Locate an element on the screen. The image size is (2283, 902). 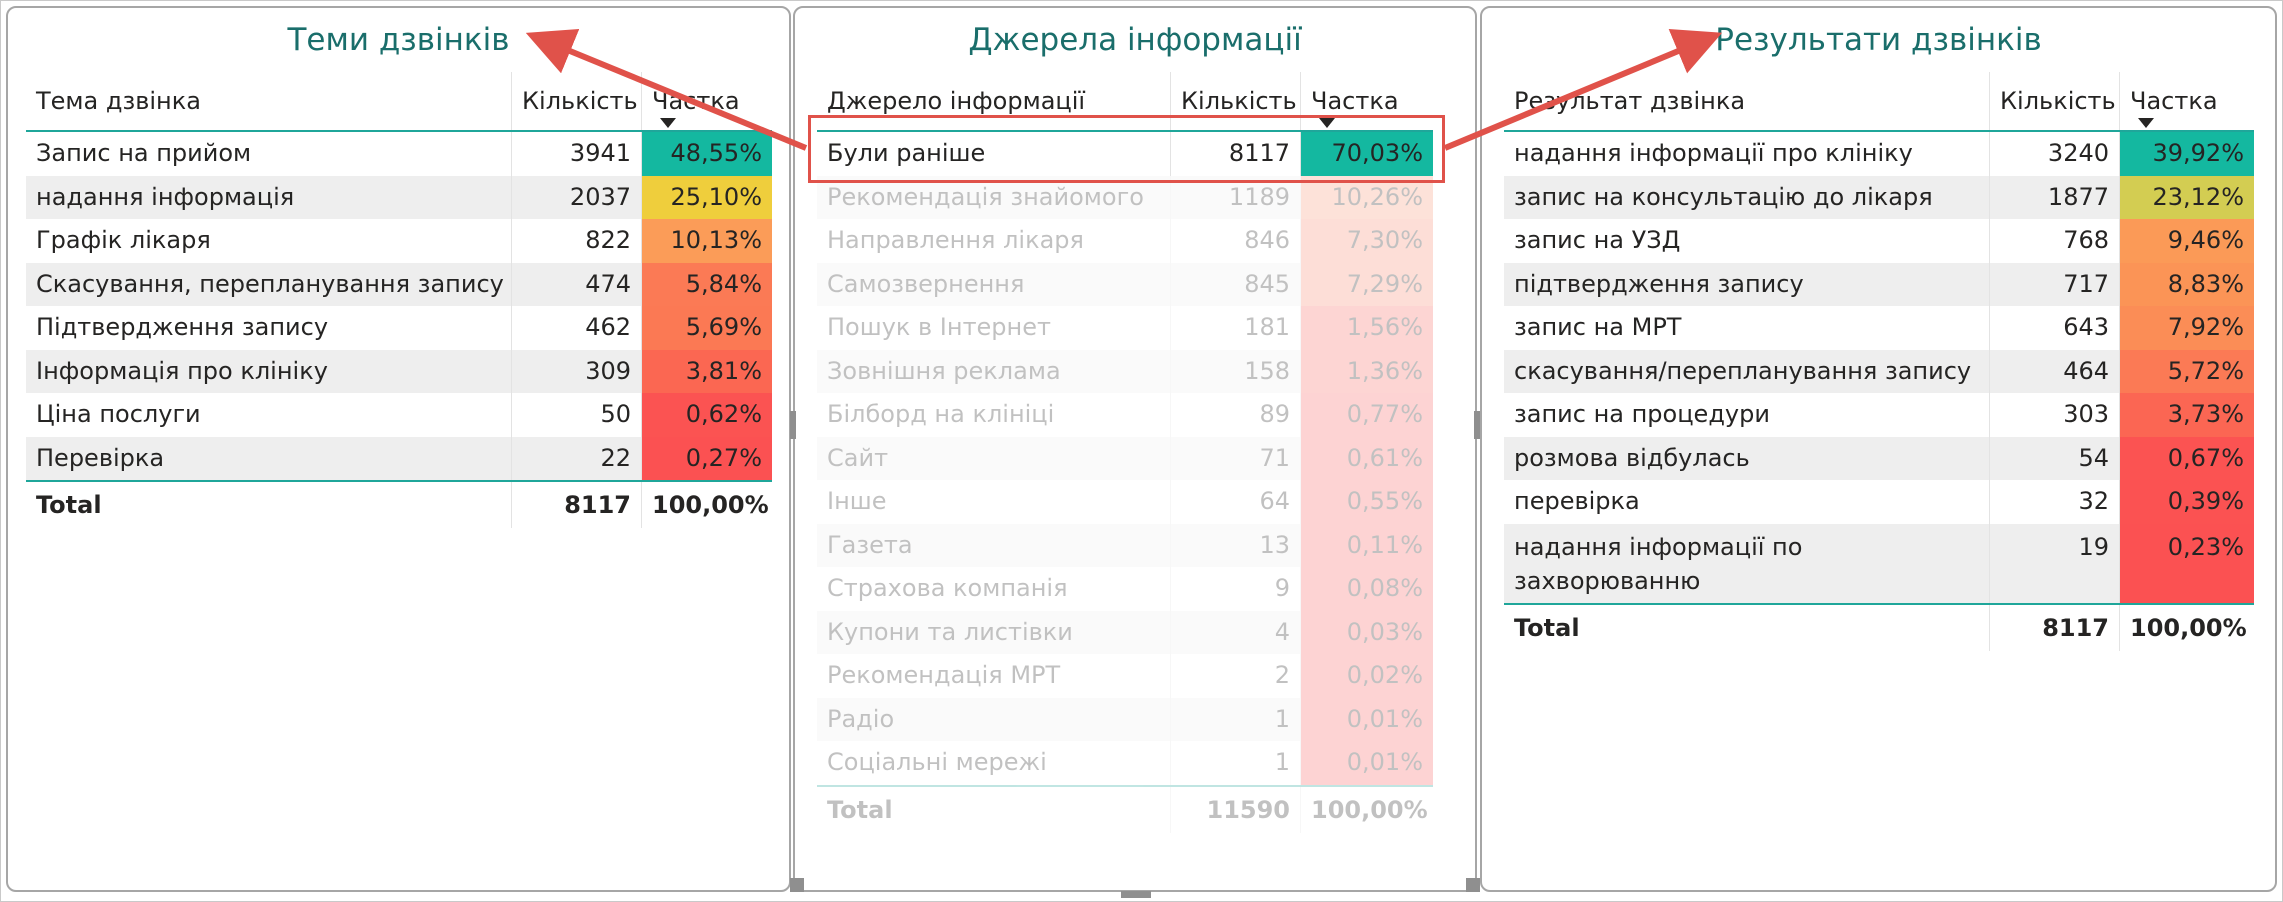
resize-handle-right is located at coordinates (1477, 425).